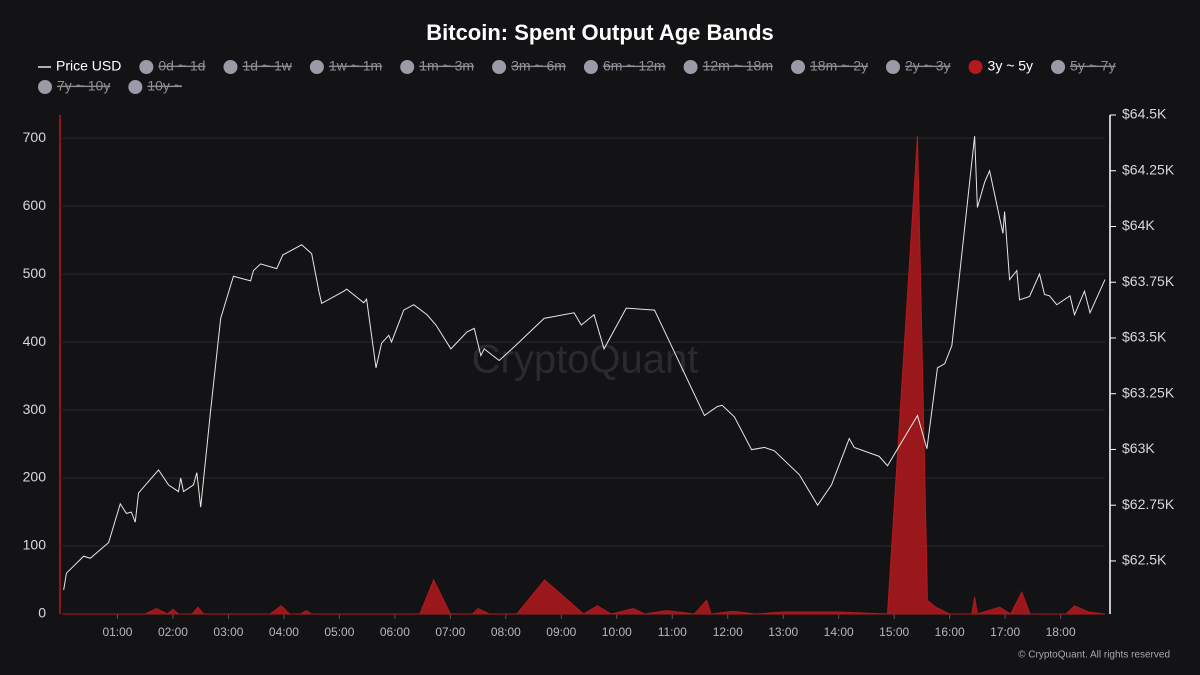 This screenshot has width=1200, height=675. Describe the element at coordinates (738, 66) in the screenshot. I see `legend-label: 12m ~ 18m` at that location.